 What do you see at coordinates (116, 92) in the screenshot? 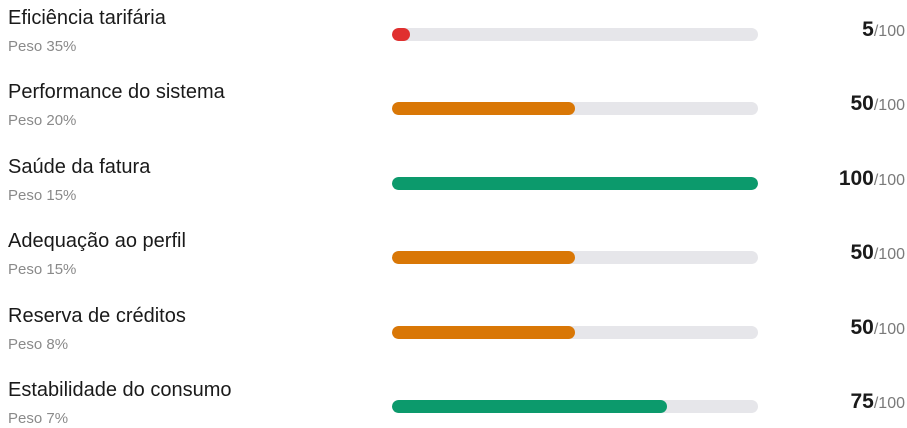
I see `criterion-label: Performance do sistema` at bounding box center [116, 92].